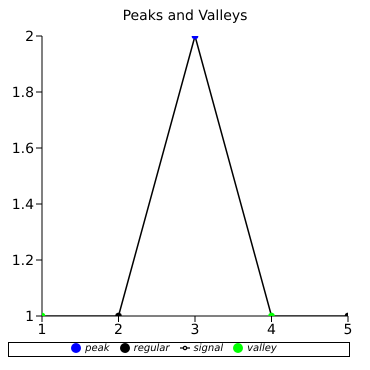 This screenshot has height=370, width=370. I want to click on legend-label: valley, so click(262, 348).